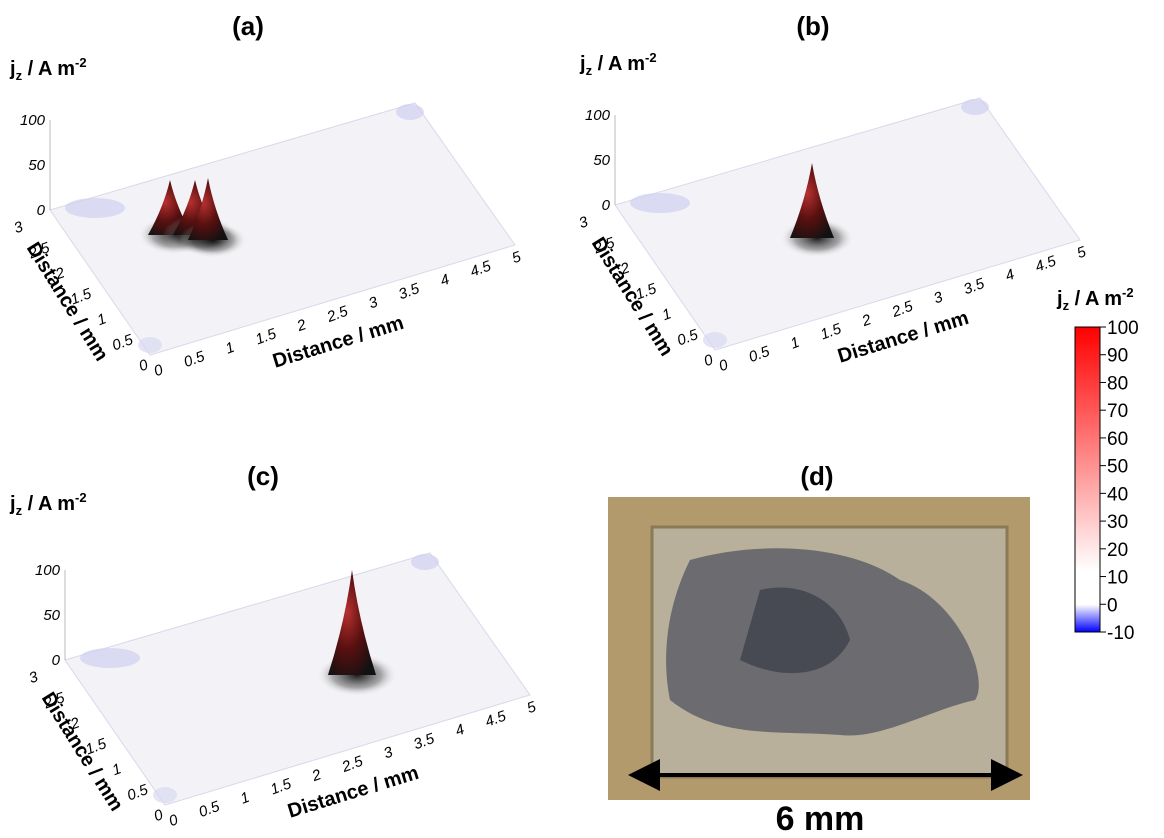  Describe the element at coordinates (1123, 328) in the screenshot. I see `colorbar-tick-label: 100` at that location.